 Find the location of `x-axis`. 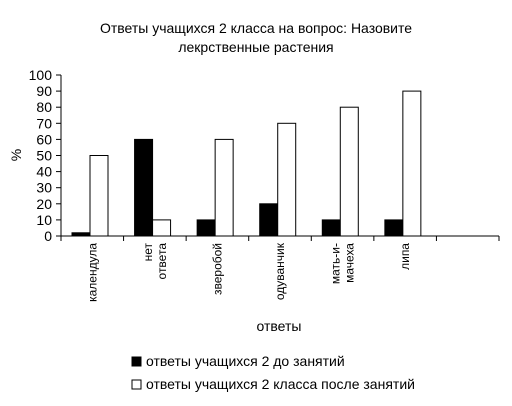

x-axis is located at coordinates (280, 238).